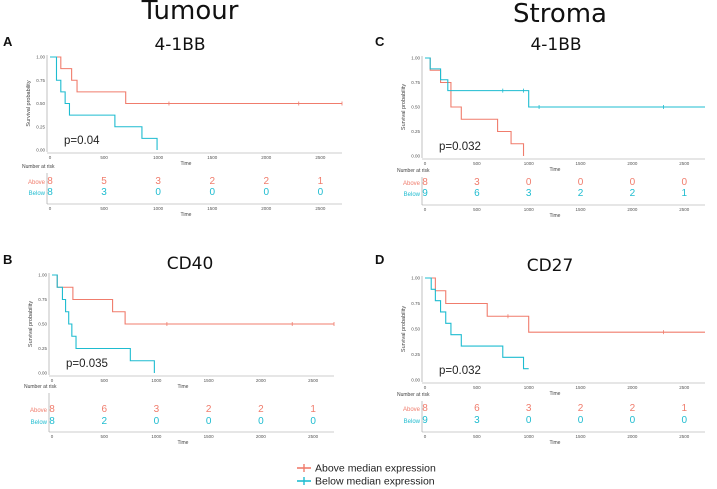  I want to click on risk-count-above-d: 3, so click(529, 408).